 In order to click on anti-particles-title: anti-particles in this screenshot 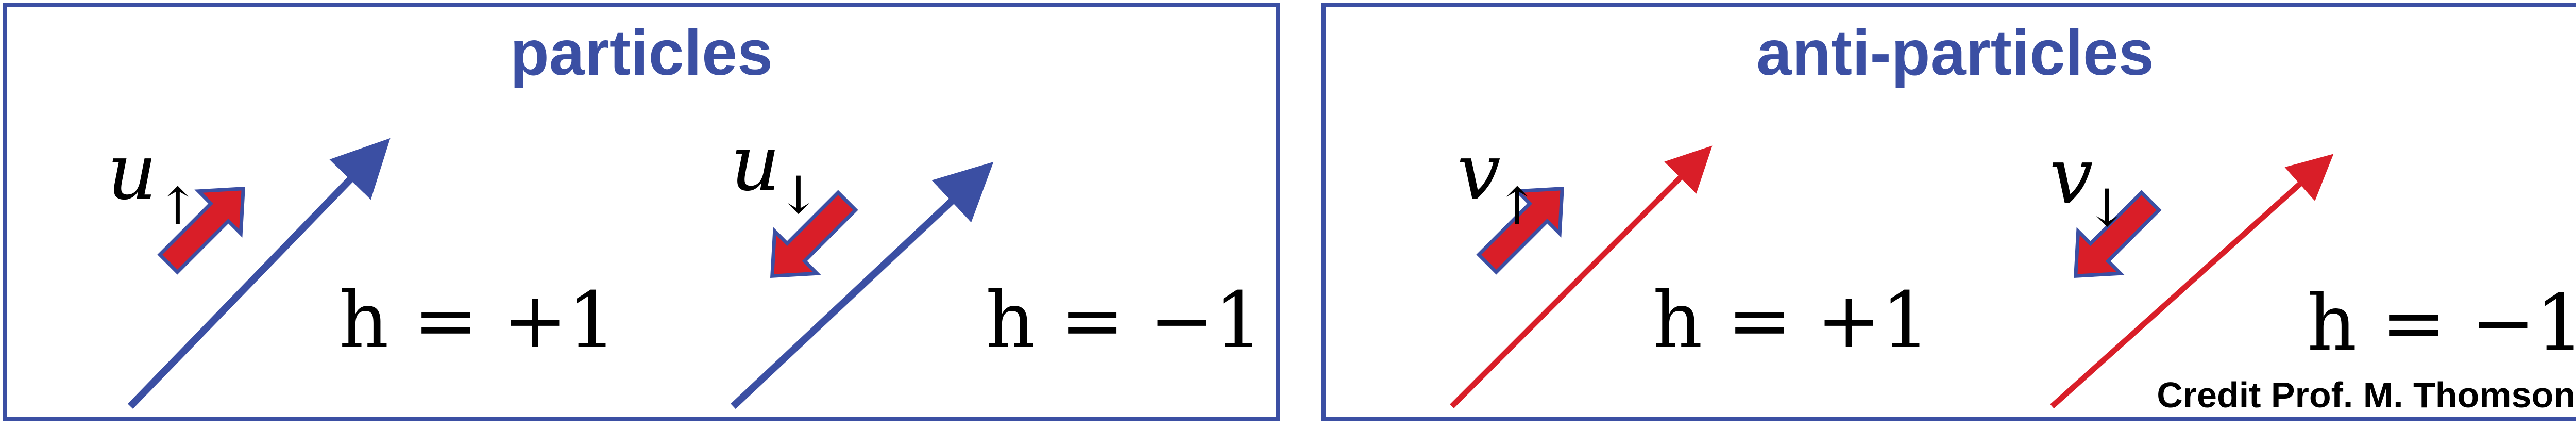, I will do `click(1955, 54)`.